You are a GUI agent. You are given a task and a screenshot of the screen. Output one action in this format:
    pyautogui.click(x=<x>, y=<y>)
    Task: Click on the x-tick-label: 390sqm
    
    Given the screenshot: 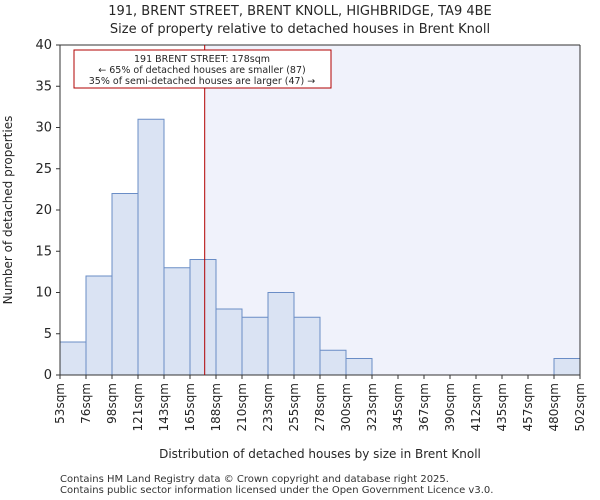 What is the action you would take?
    pyautogui.click(x=450, y=407)
    